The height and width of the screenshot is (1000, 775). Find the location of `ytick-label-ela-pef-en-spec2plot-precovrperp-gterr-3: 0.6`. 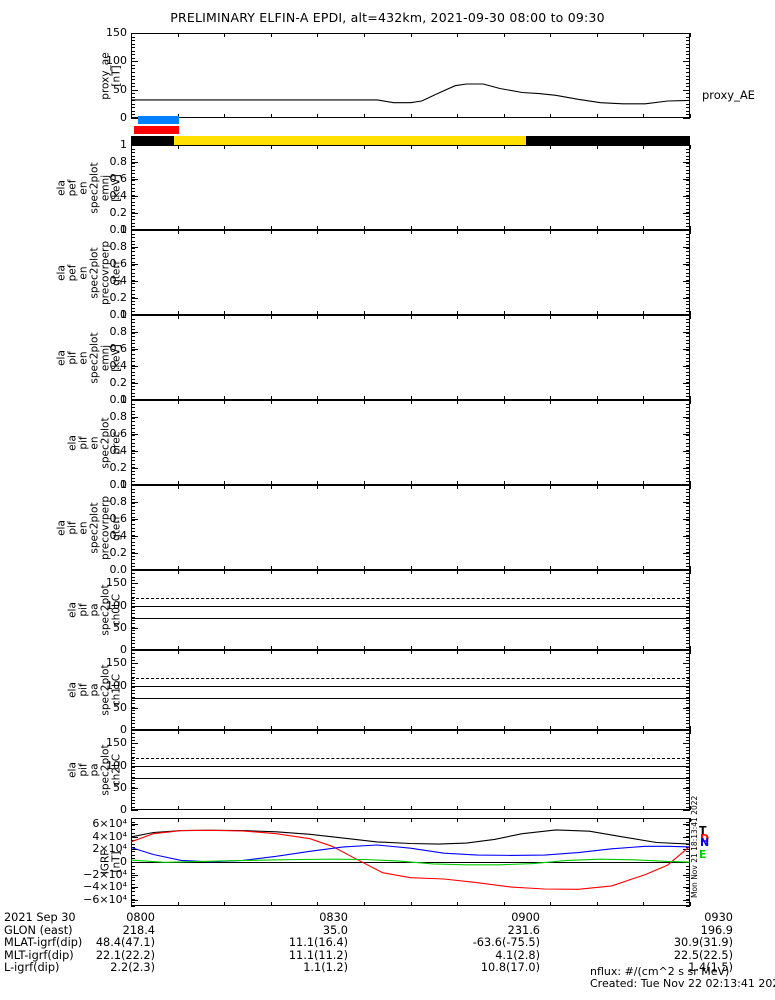

ytick-label-ela-pef-en-spec2plot-precovrperp-gterr-3: 0.6 is located at coordinates (118, 263).